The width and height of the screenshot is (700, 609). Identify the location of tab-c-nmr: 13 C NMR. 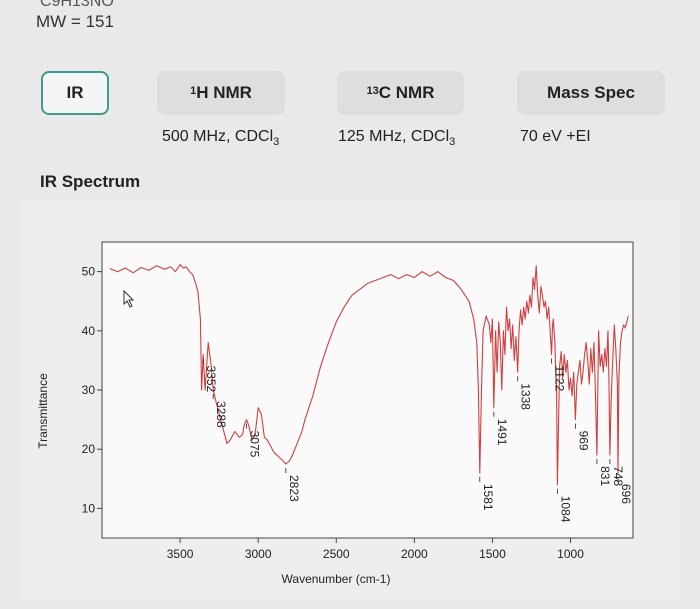
(400, 93).